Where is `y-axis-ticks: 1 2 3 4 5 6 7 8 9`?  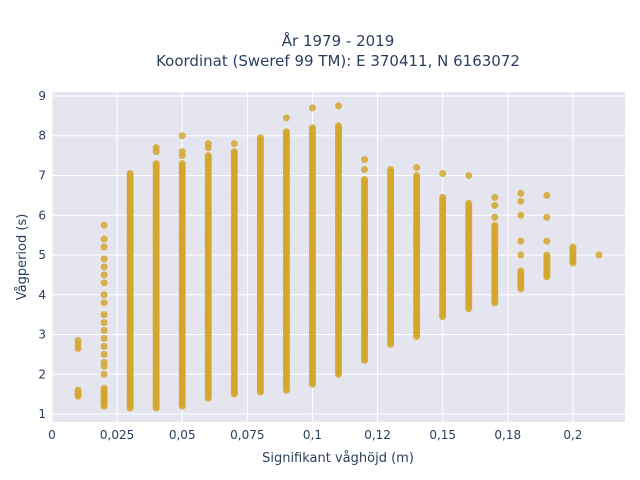
y-axis-ticks: 1 2 3 4 5 6 7 8 9 is located at coordinates (42, 255).